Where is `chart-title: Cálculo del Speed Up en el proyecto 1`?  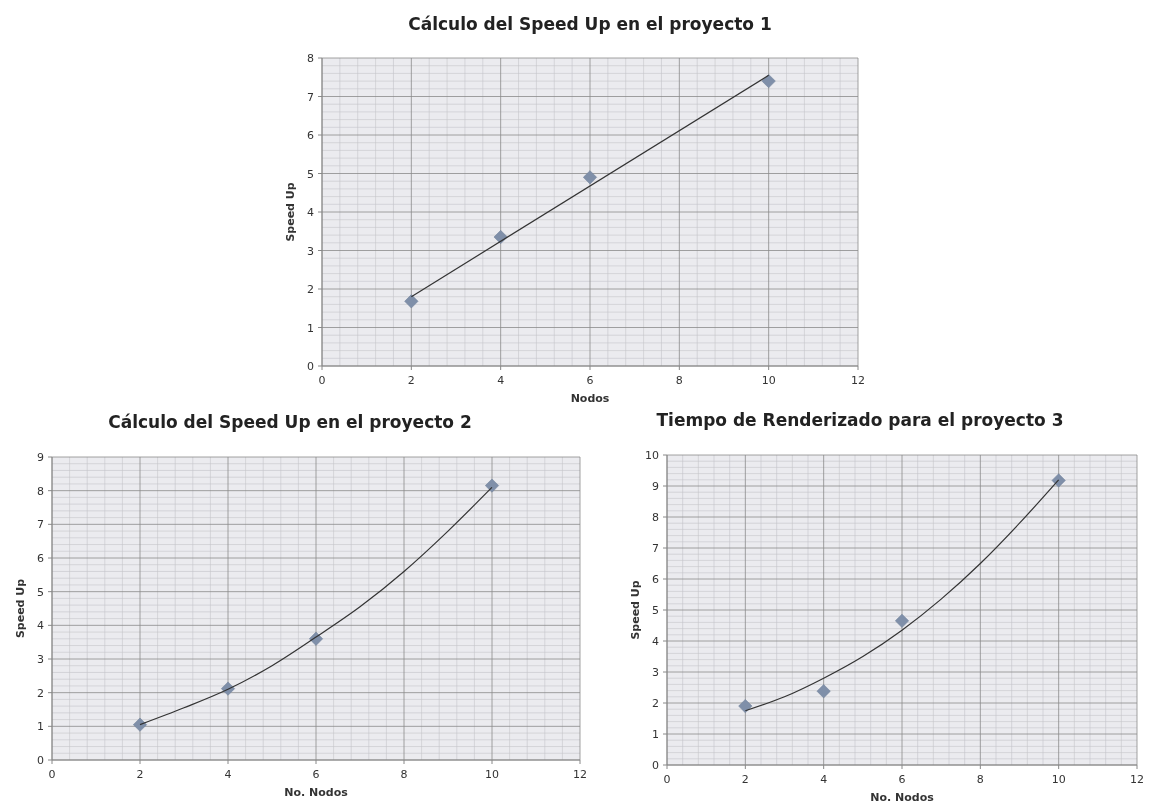
chart-title: Cálculo del Speed Up en el proyecto 1 is located at coordinates (590, 24).